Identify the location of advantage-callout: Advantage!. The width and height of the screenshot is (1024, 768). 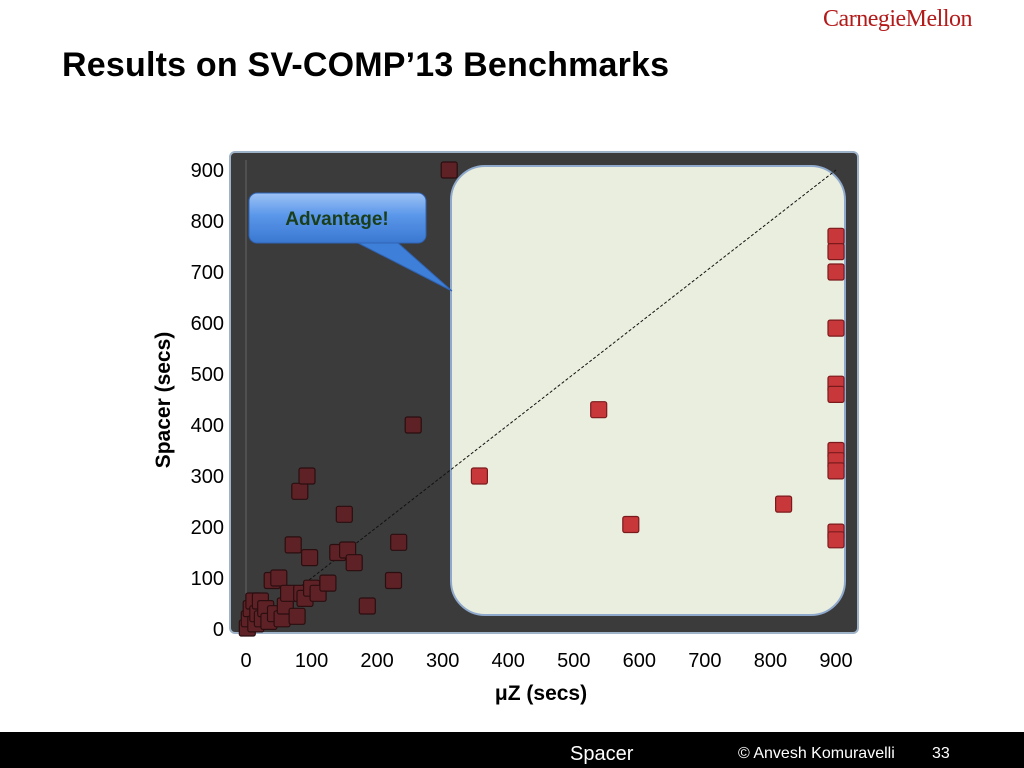
(350, 242).